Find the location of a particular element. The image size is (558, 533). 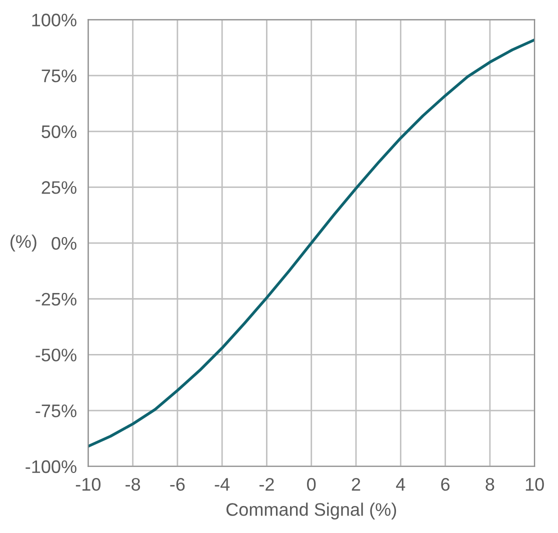

x-tick-label: 4 is located at coordinates (401, 484).